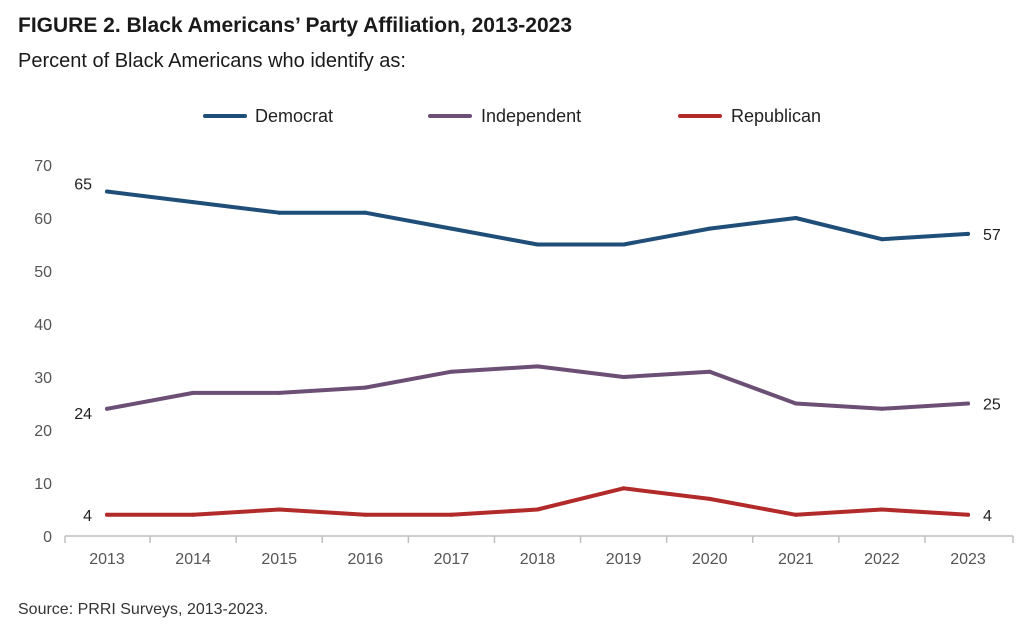 The height and width of the screenshot is (641, 1032). What do you see at coordinates (43, 166) in the screenshot?
I see `y-tick-label: 70` at bounding box center [43, 166].